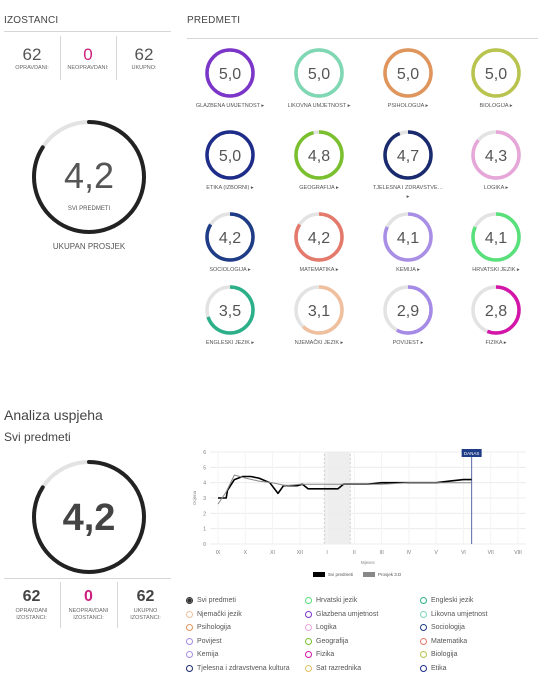  I want to click on legend-swatch, so click(319, 574).